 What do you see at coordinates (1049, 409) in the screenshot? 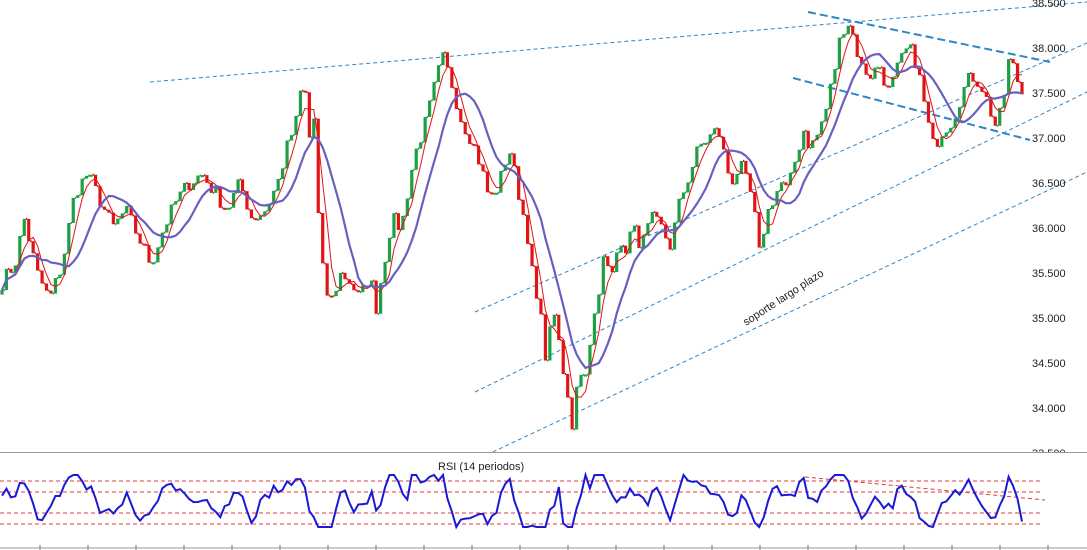
I see `y-tick-label: 34.000` at bounding box center [1049, 409].